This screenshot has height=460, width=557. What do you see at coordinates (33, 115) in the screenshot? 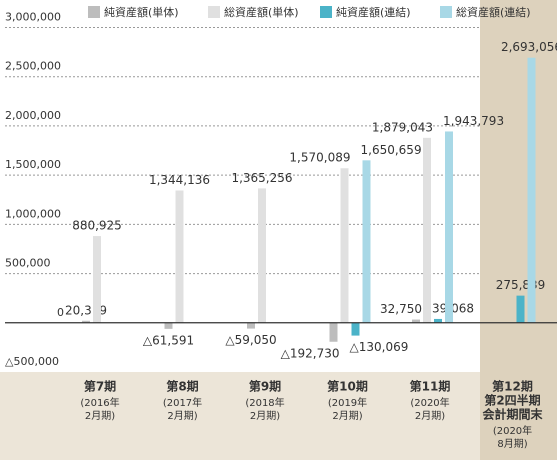
I see `y-tick-label: 2,000,000` at bounding box center [33, 115].